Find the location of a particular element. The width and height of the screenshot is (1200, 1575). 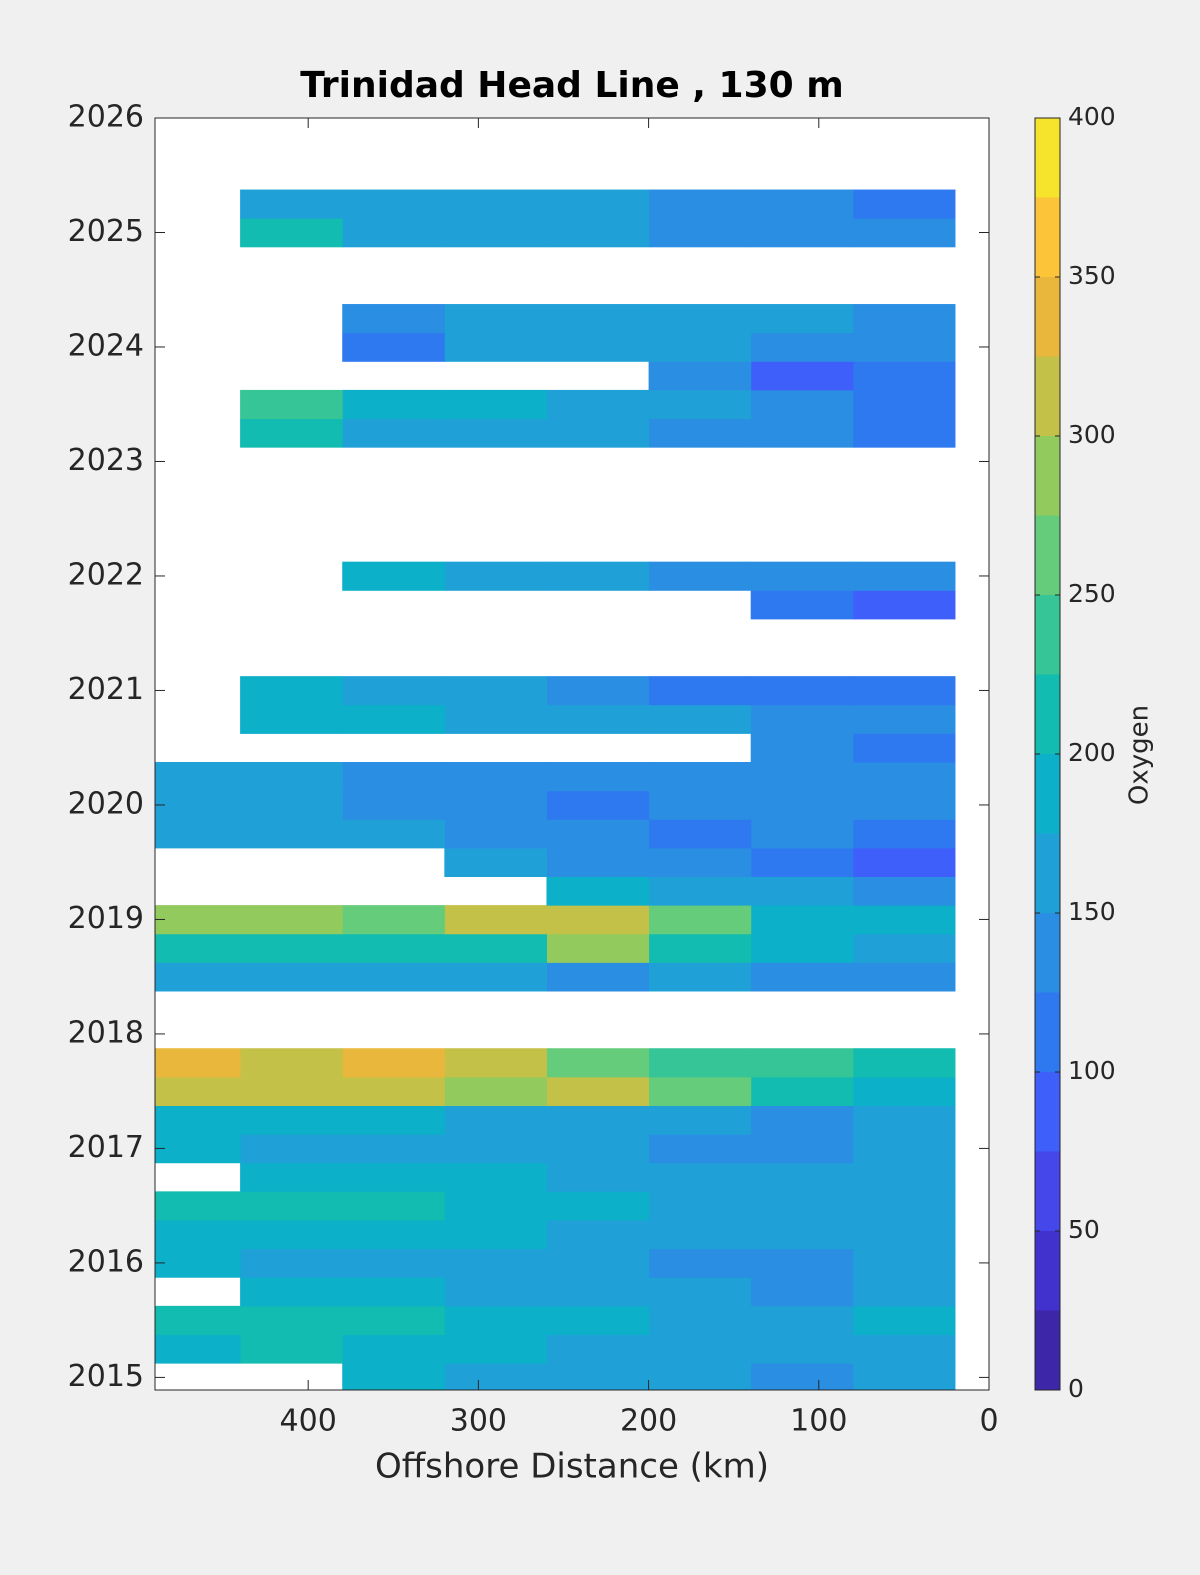

x-tick-label: 300 is located at coordinates (478, 1421).